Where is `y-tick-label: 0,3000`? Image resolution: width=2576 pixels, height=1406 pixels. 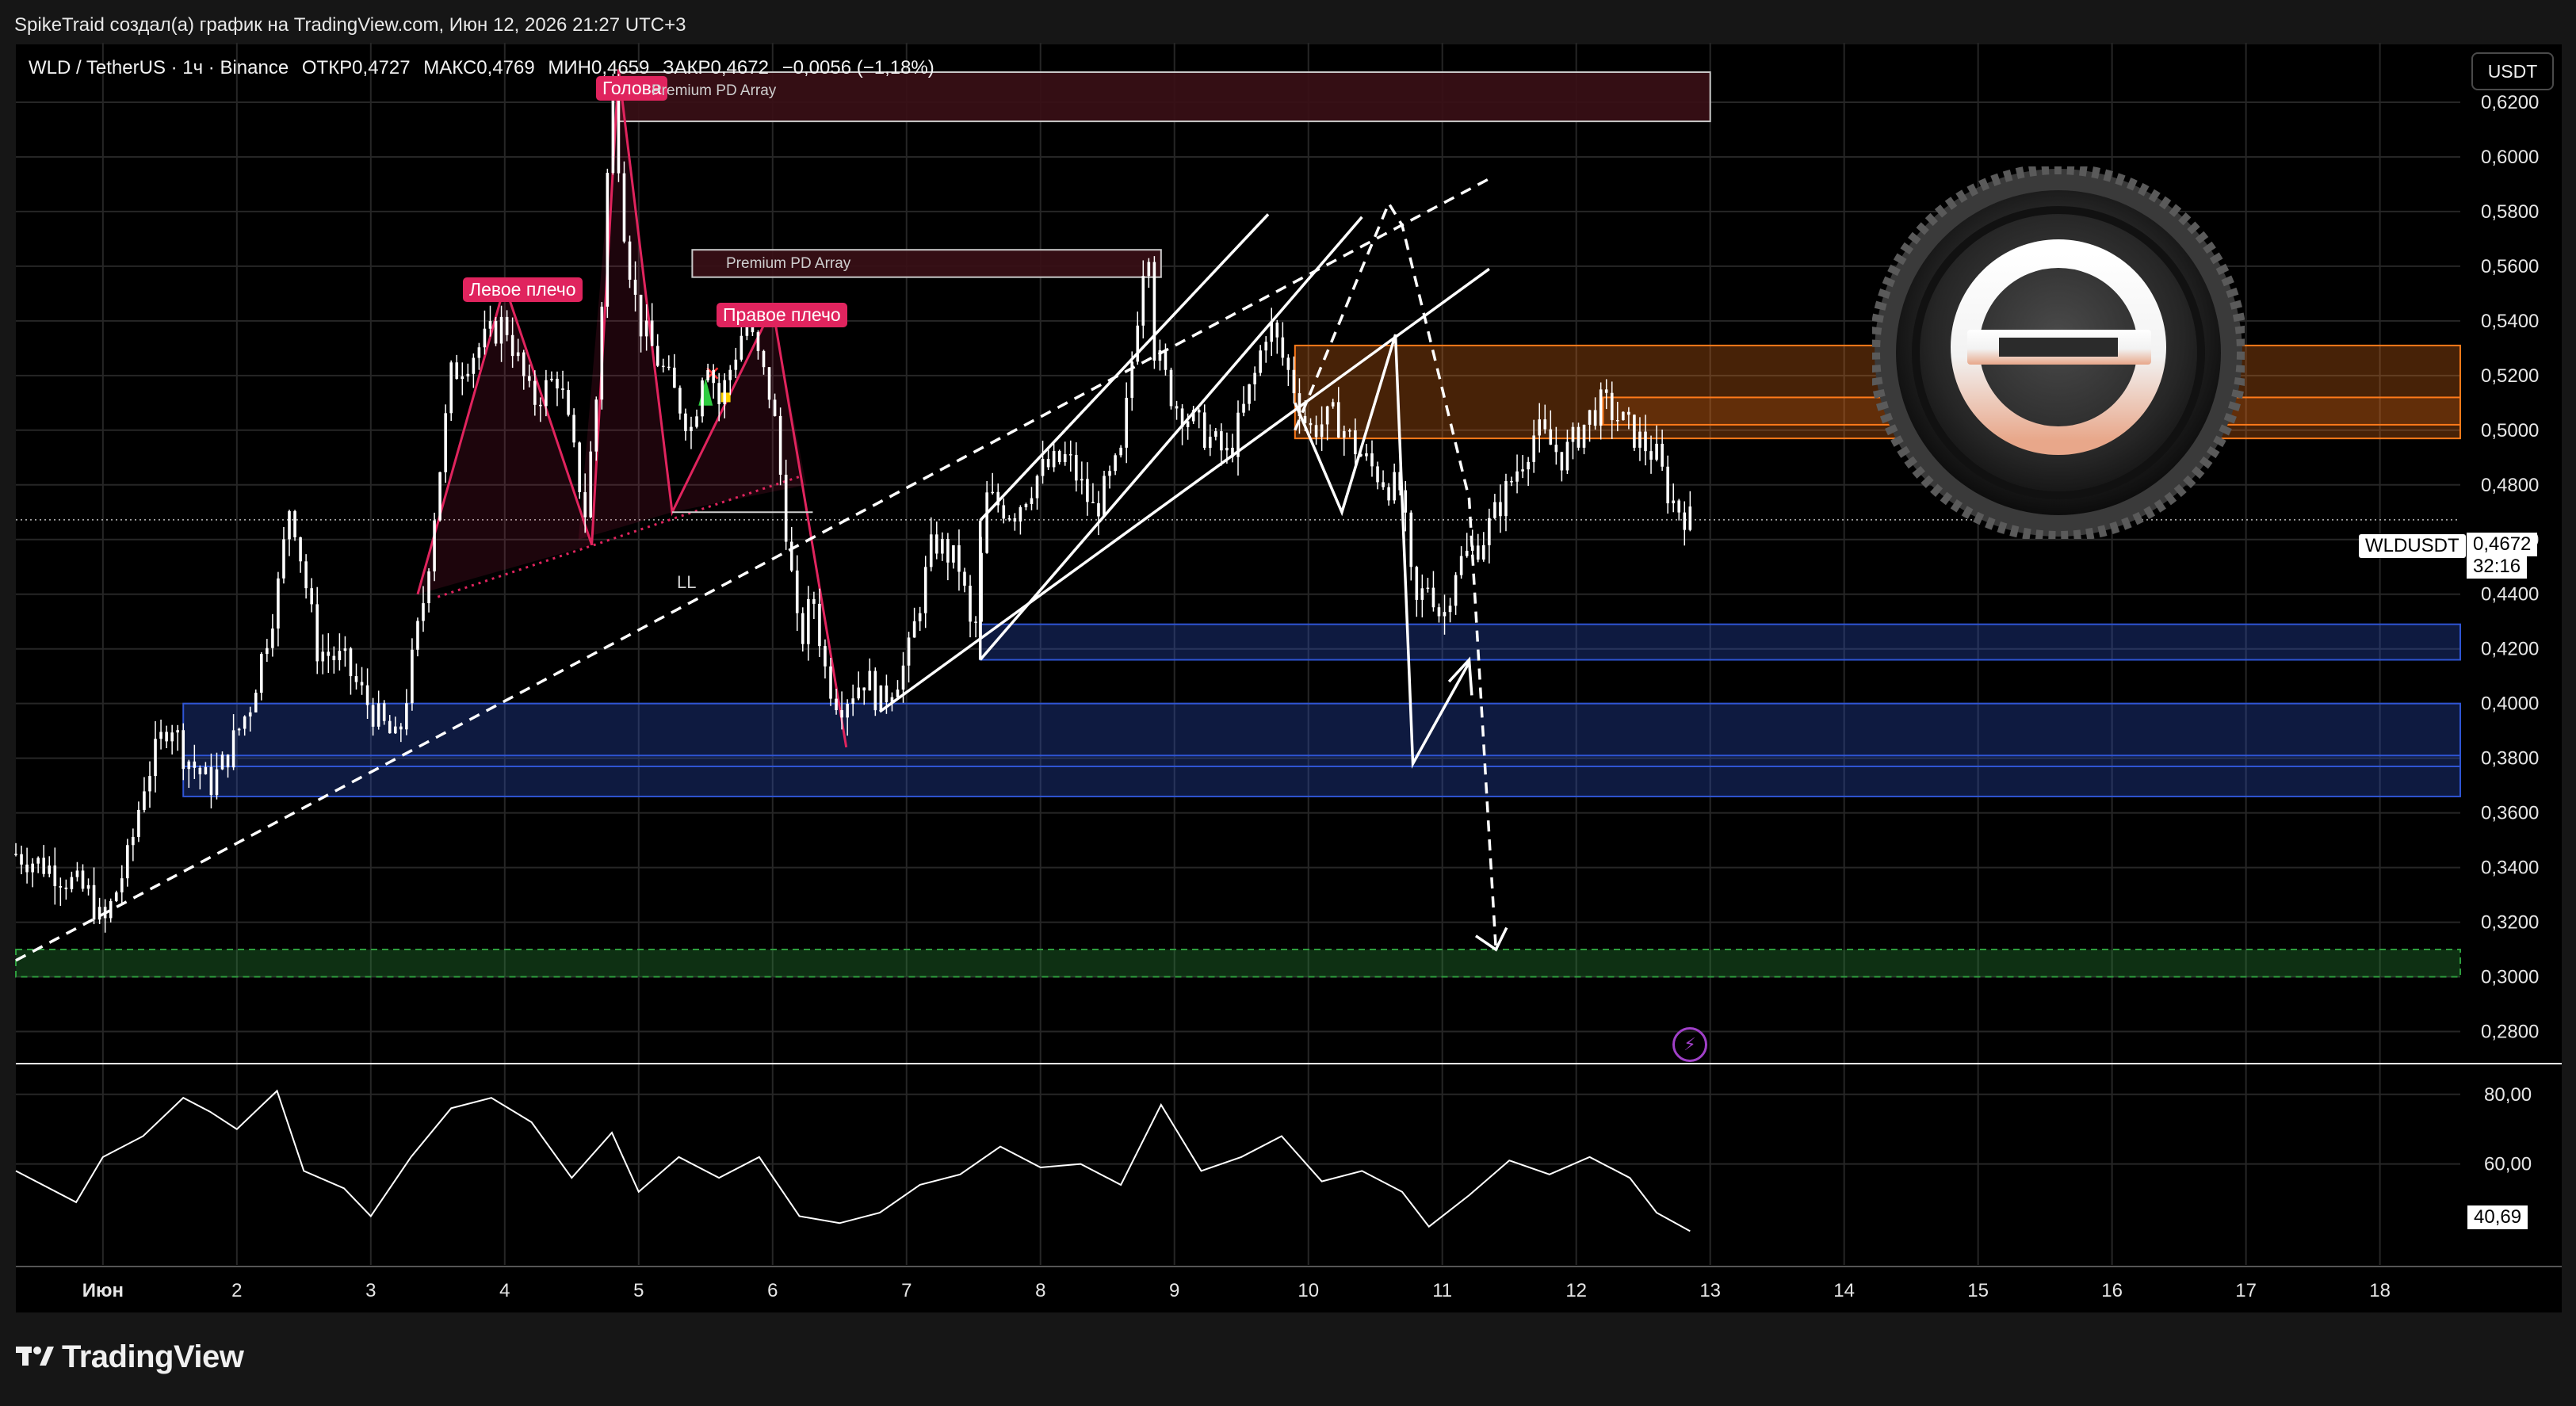
y-tick-label: 0,3000 is located at coordinates (2510, 977).